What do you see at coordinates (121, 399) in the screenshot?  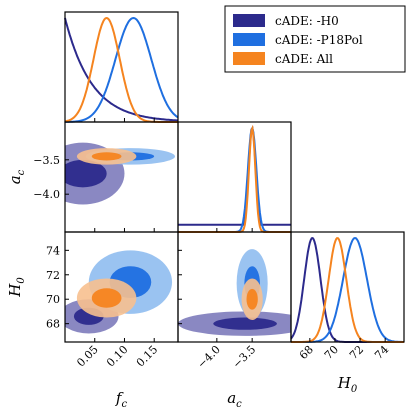 I see `xlabel-fc: fc` at bounding box center [121, 399].